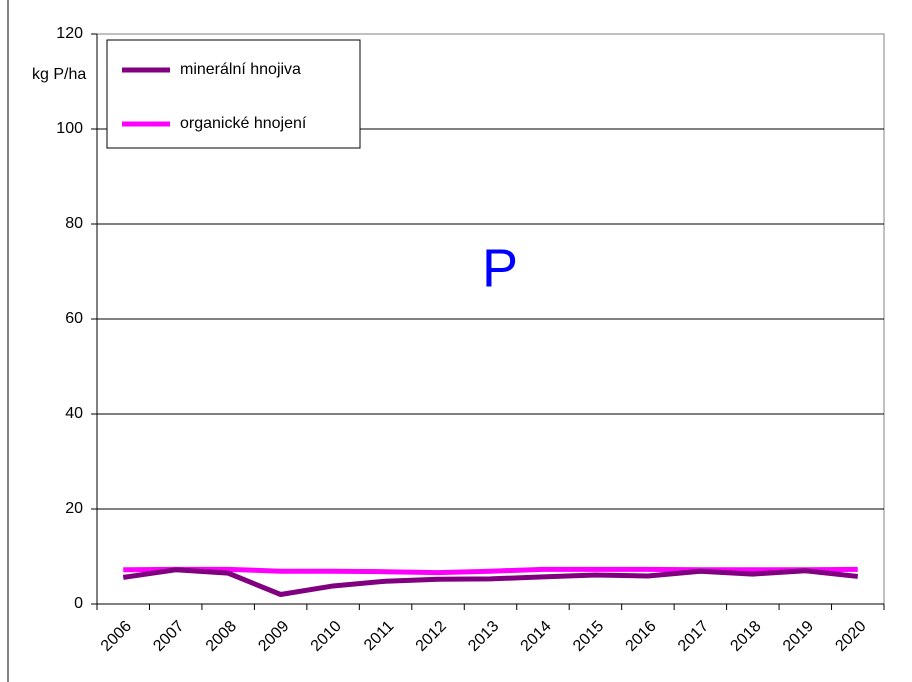 The width and height of the screenshot is (912, 682). What do you see at coordinates (168, 636) in the screenshot?
I see `x-tick-label: 2007` at bounding box center [168, 636].